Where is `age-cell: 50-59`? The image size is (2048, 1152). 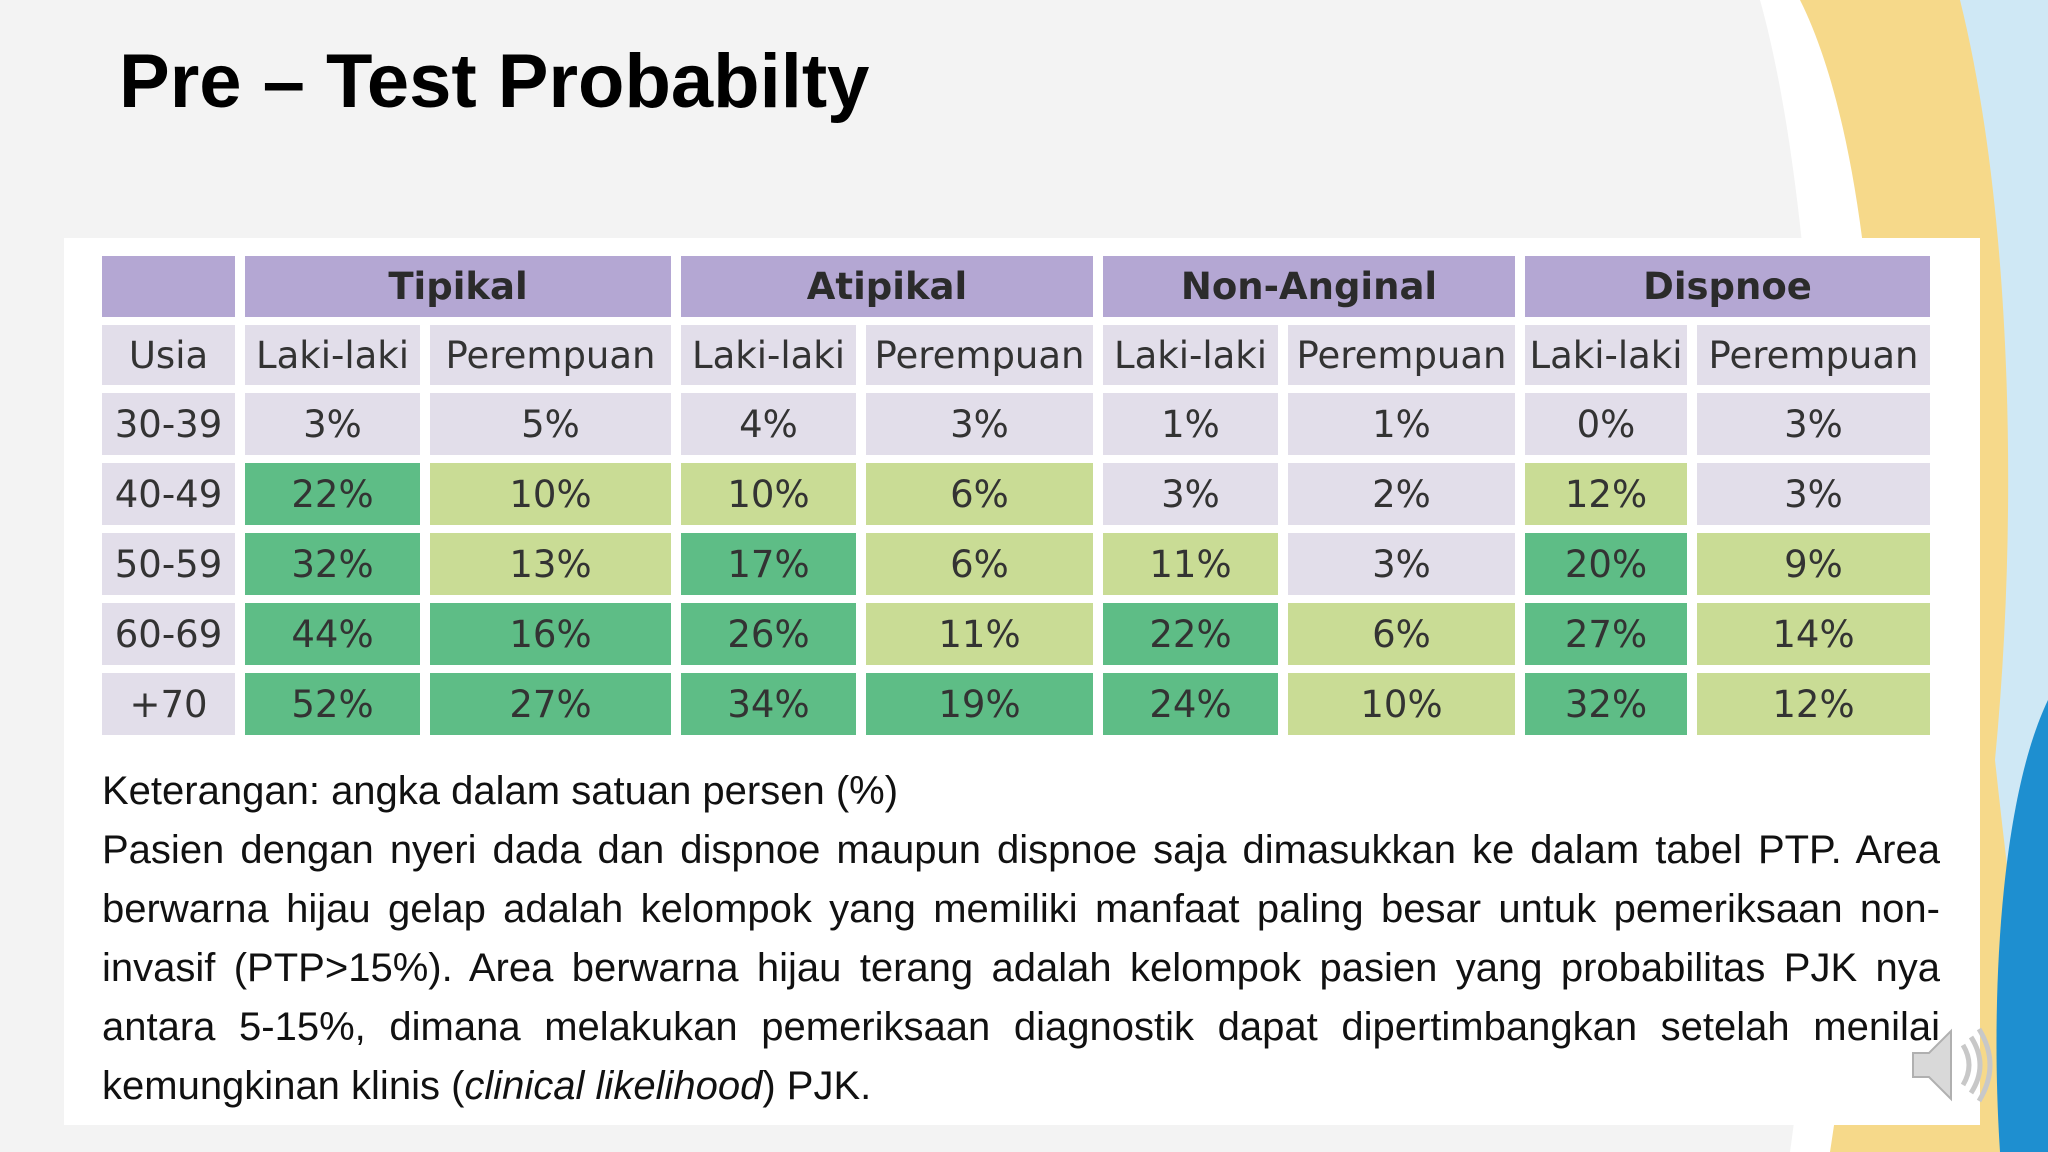
age-cell: 50-59 is located at coordinates (168, 564).